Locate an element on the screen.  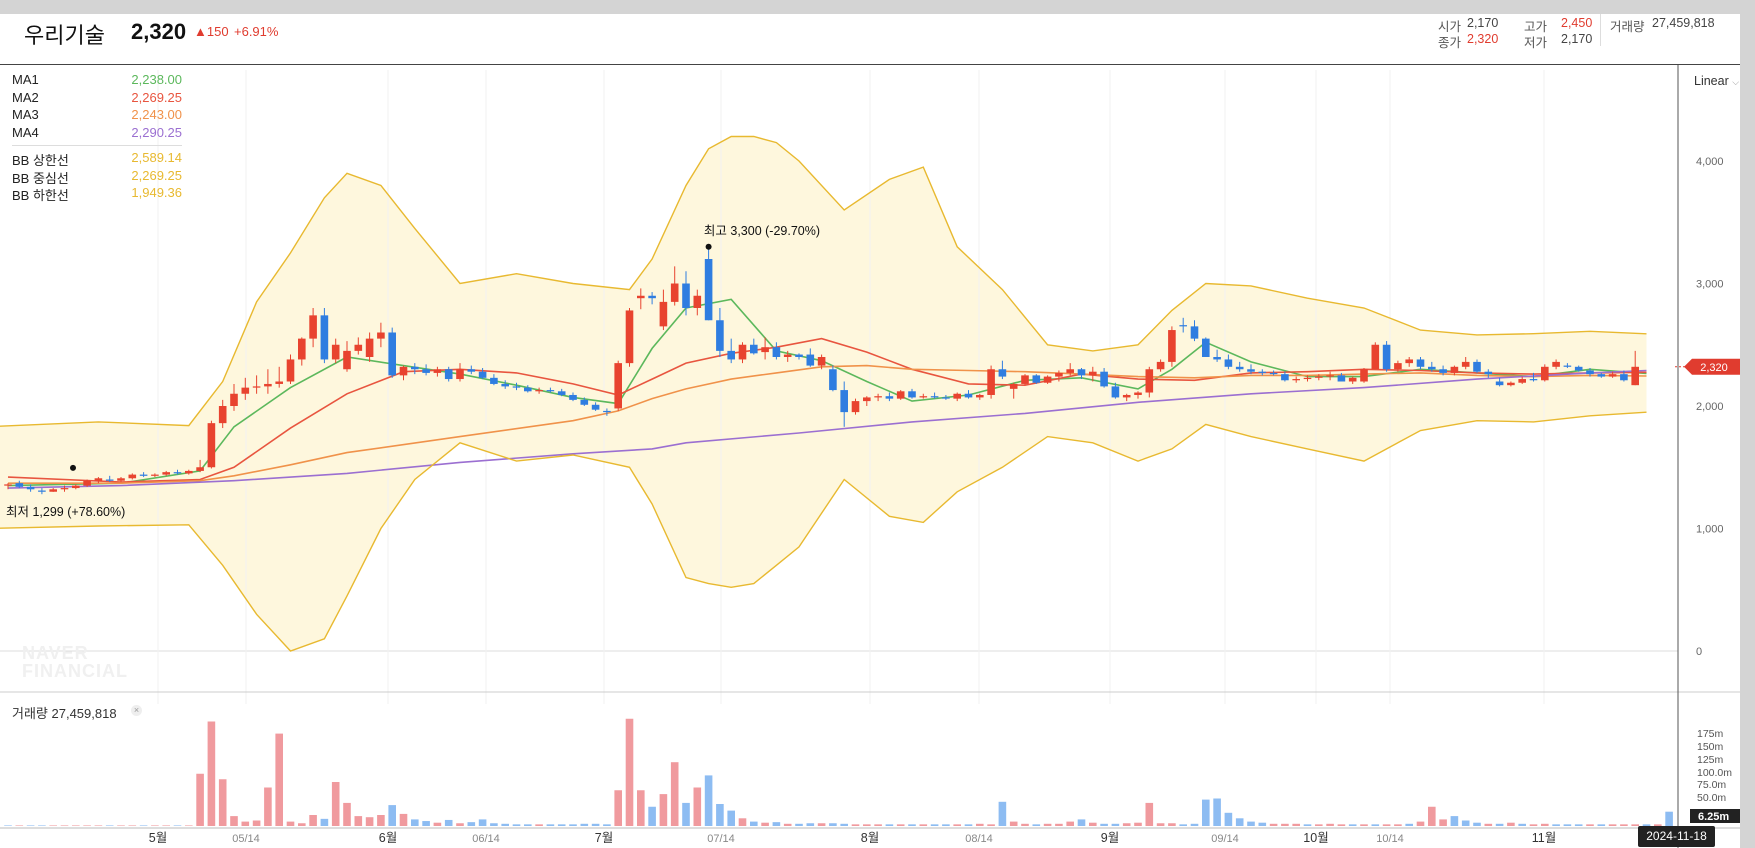
price-tick-label: 4,000 is located at coordinates (1710, 162).